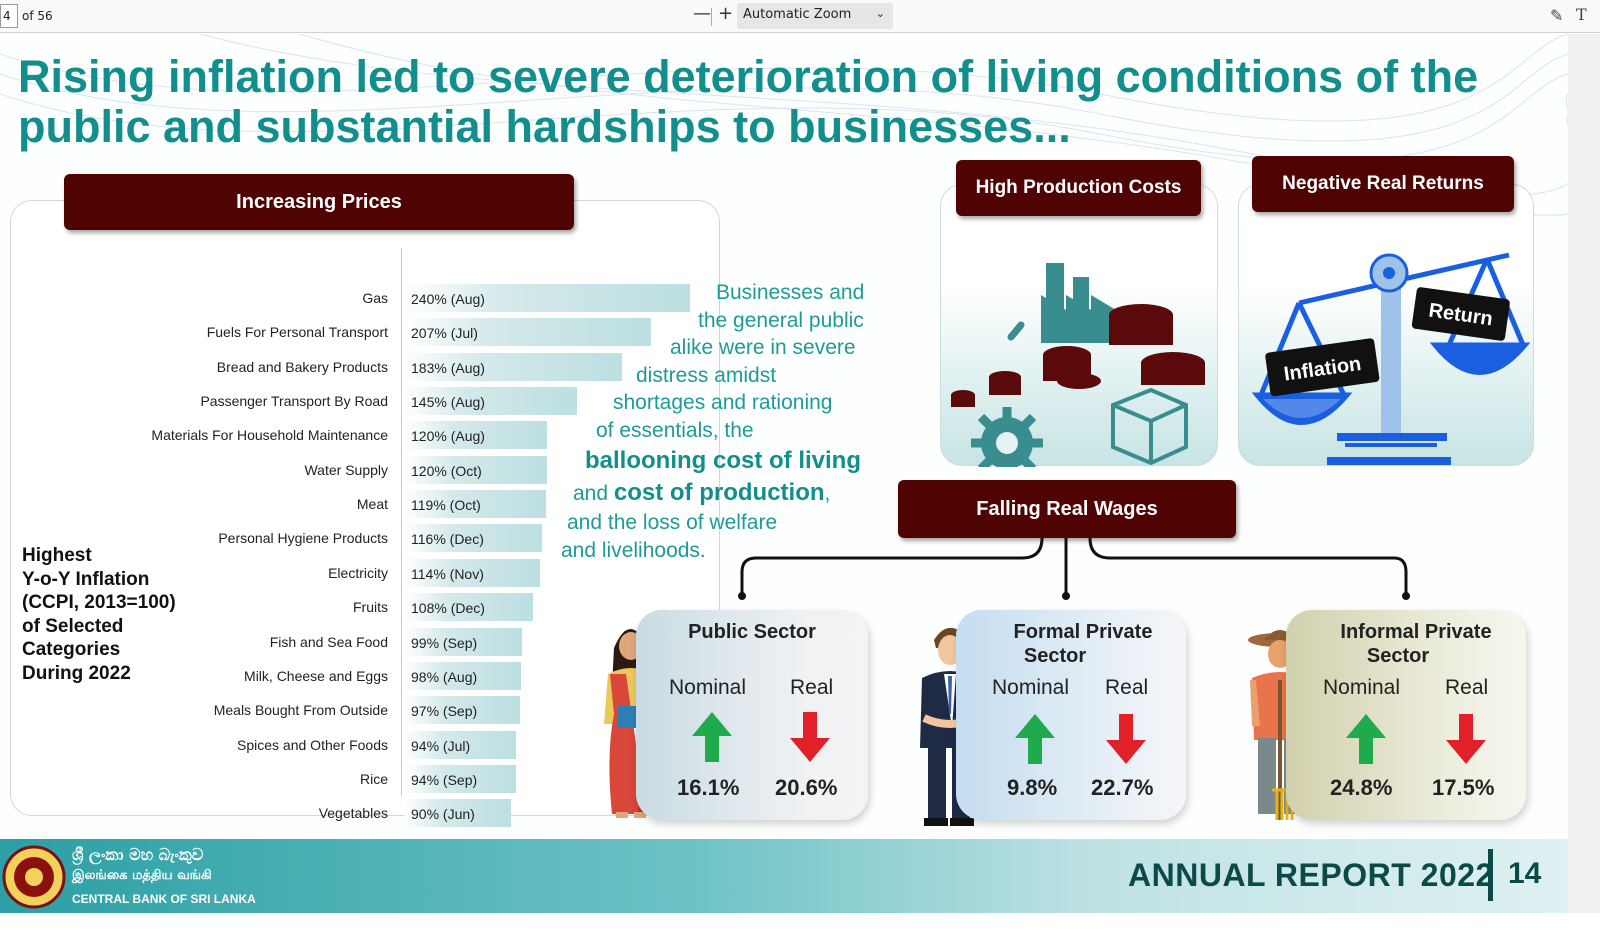  What do you see at coordinates (373, 778) in the screenshot?
I see `bar-category-label: Rice` at bounding box center [373, 778].